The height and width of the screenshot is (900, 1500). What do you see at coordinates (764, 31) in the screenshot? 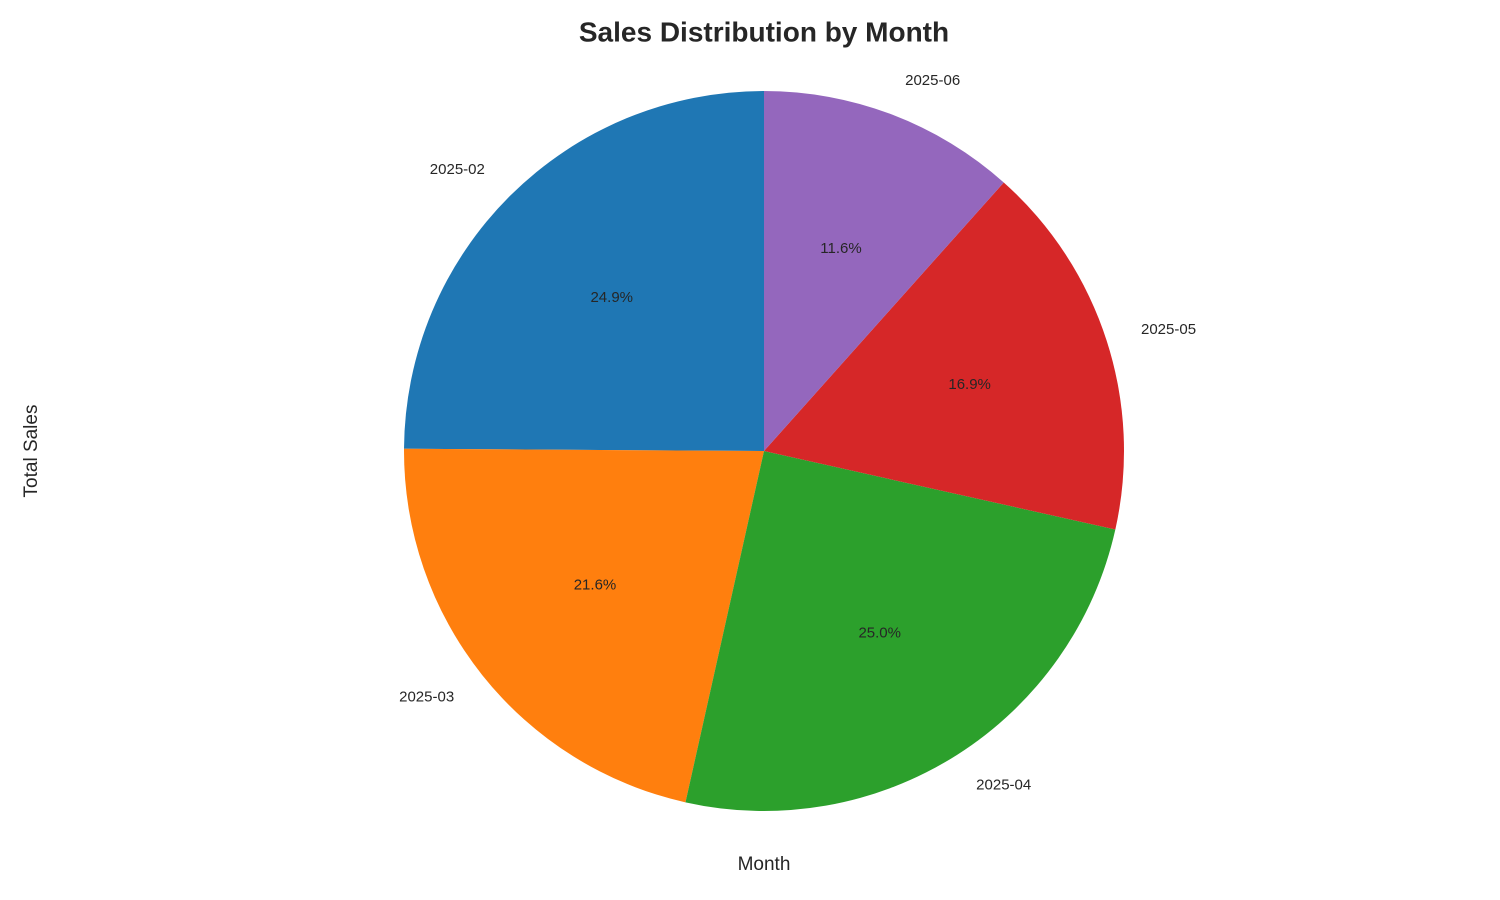
I see `chart-title: Sales Distribution by Month` at bounding box center [764, 31].